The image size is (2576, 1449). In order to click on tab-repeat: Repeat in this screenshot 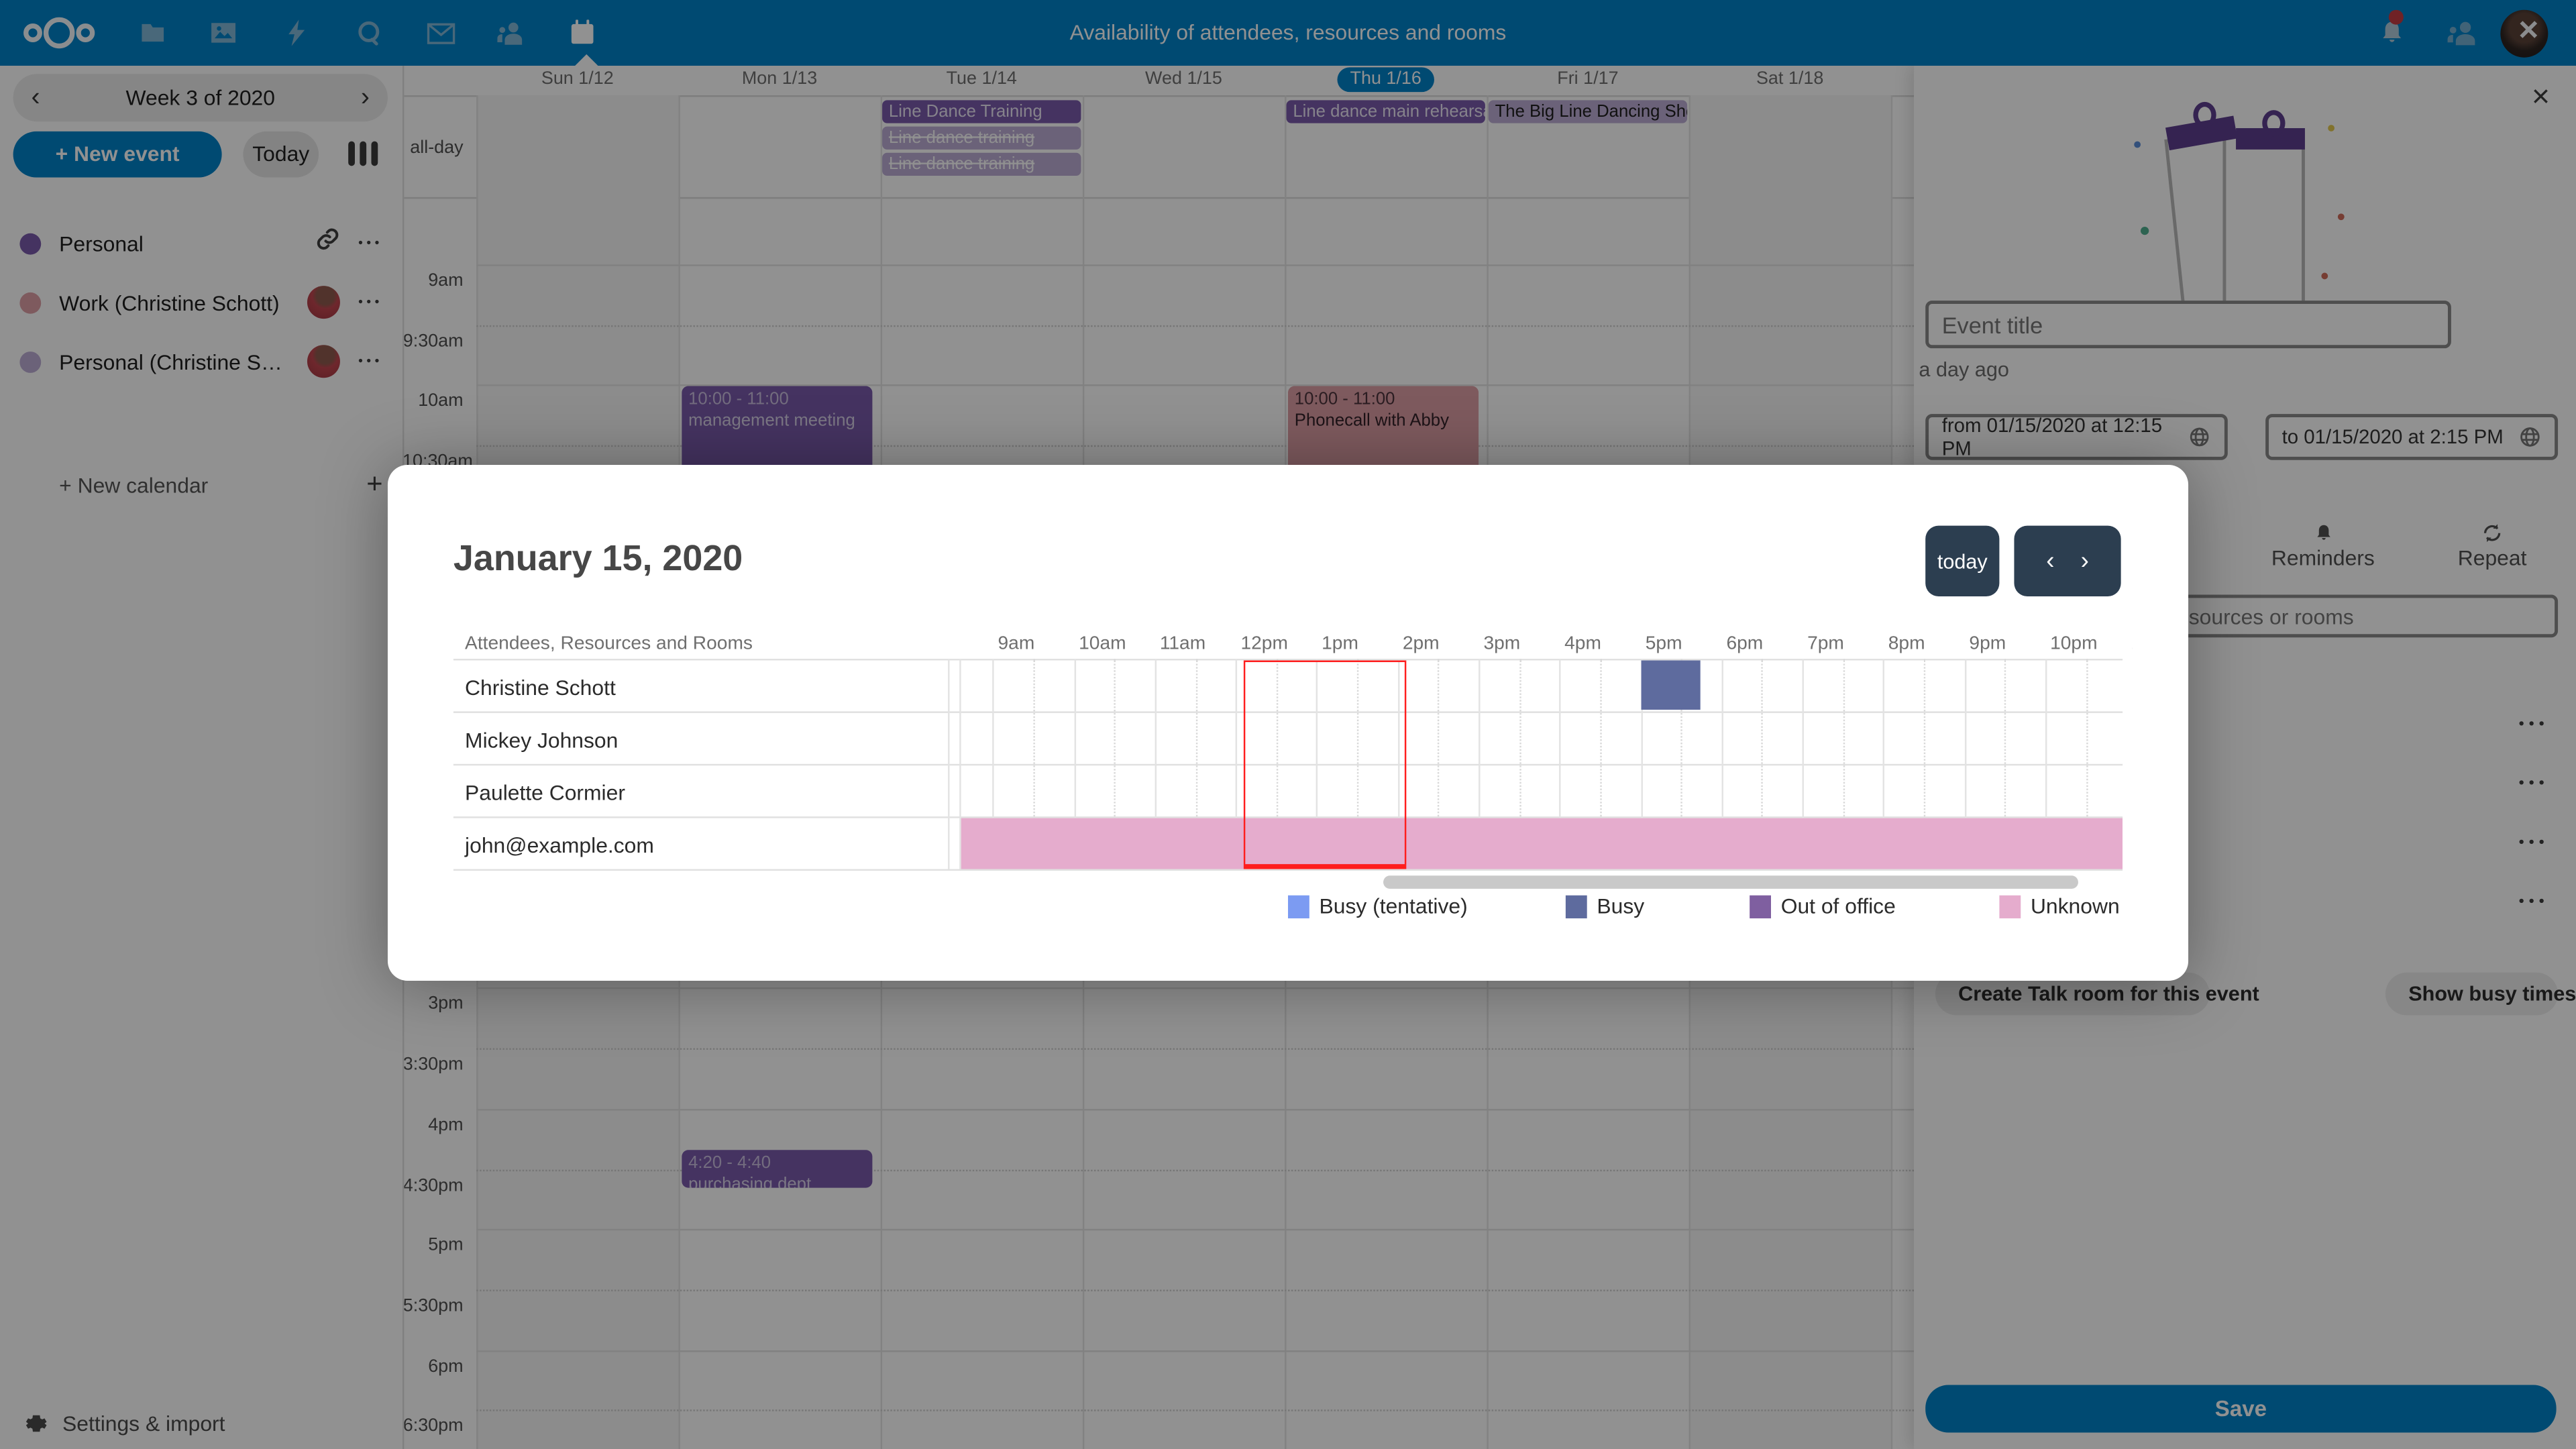, I will do `click(2492, 550)`.